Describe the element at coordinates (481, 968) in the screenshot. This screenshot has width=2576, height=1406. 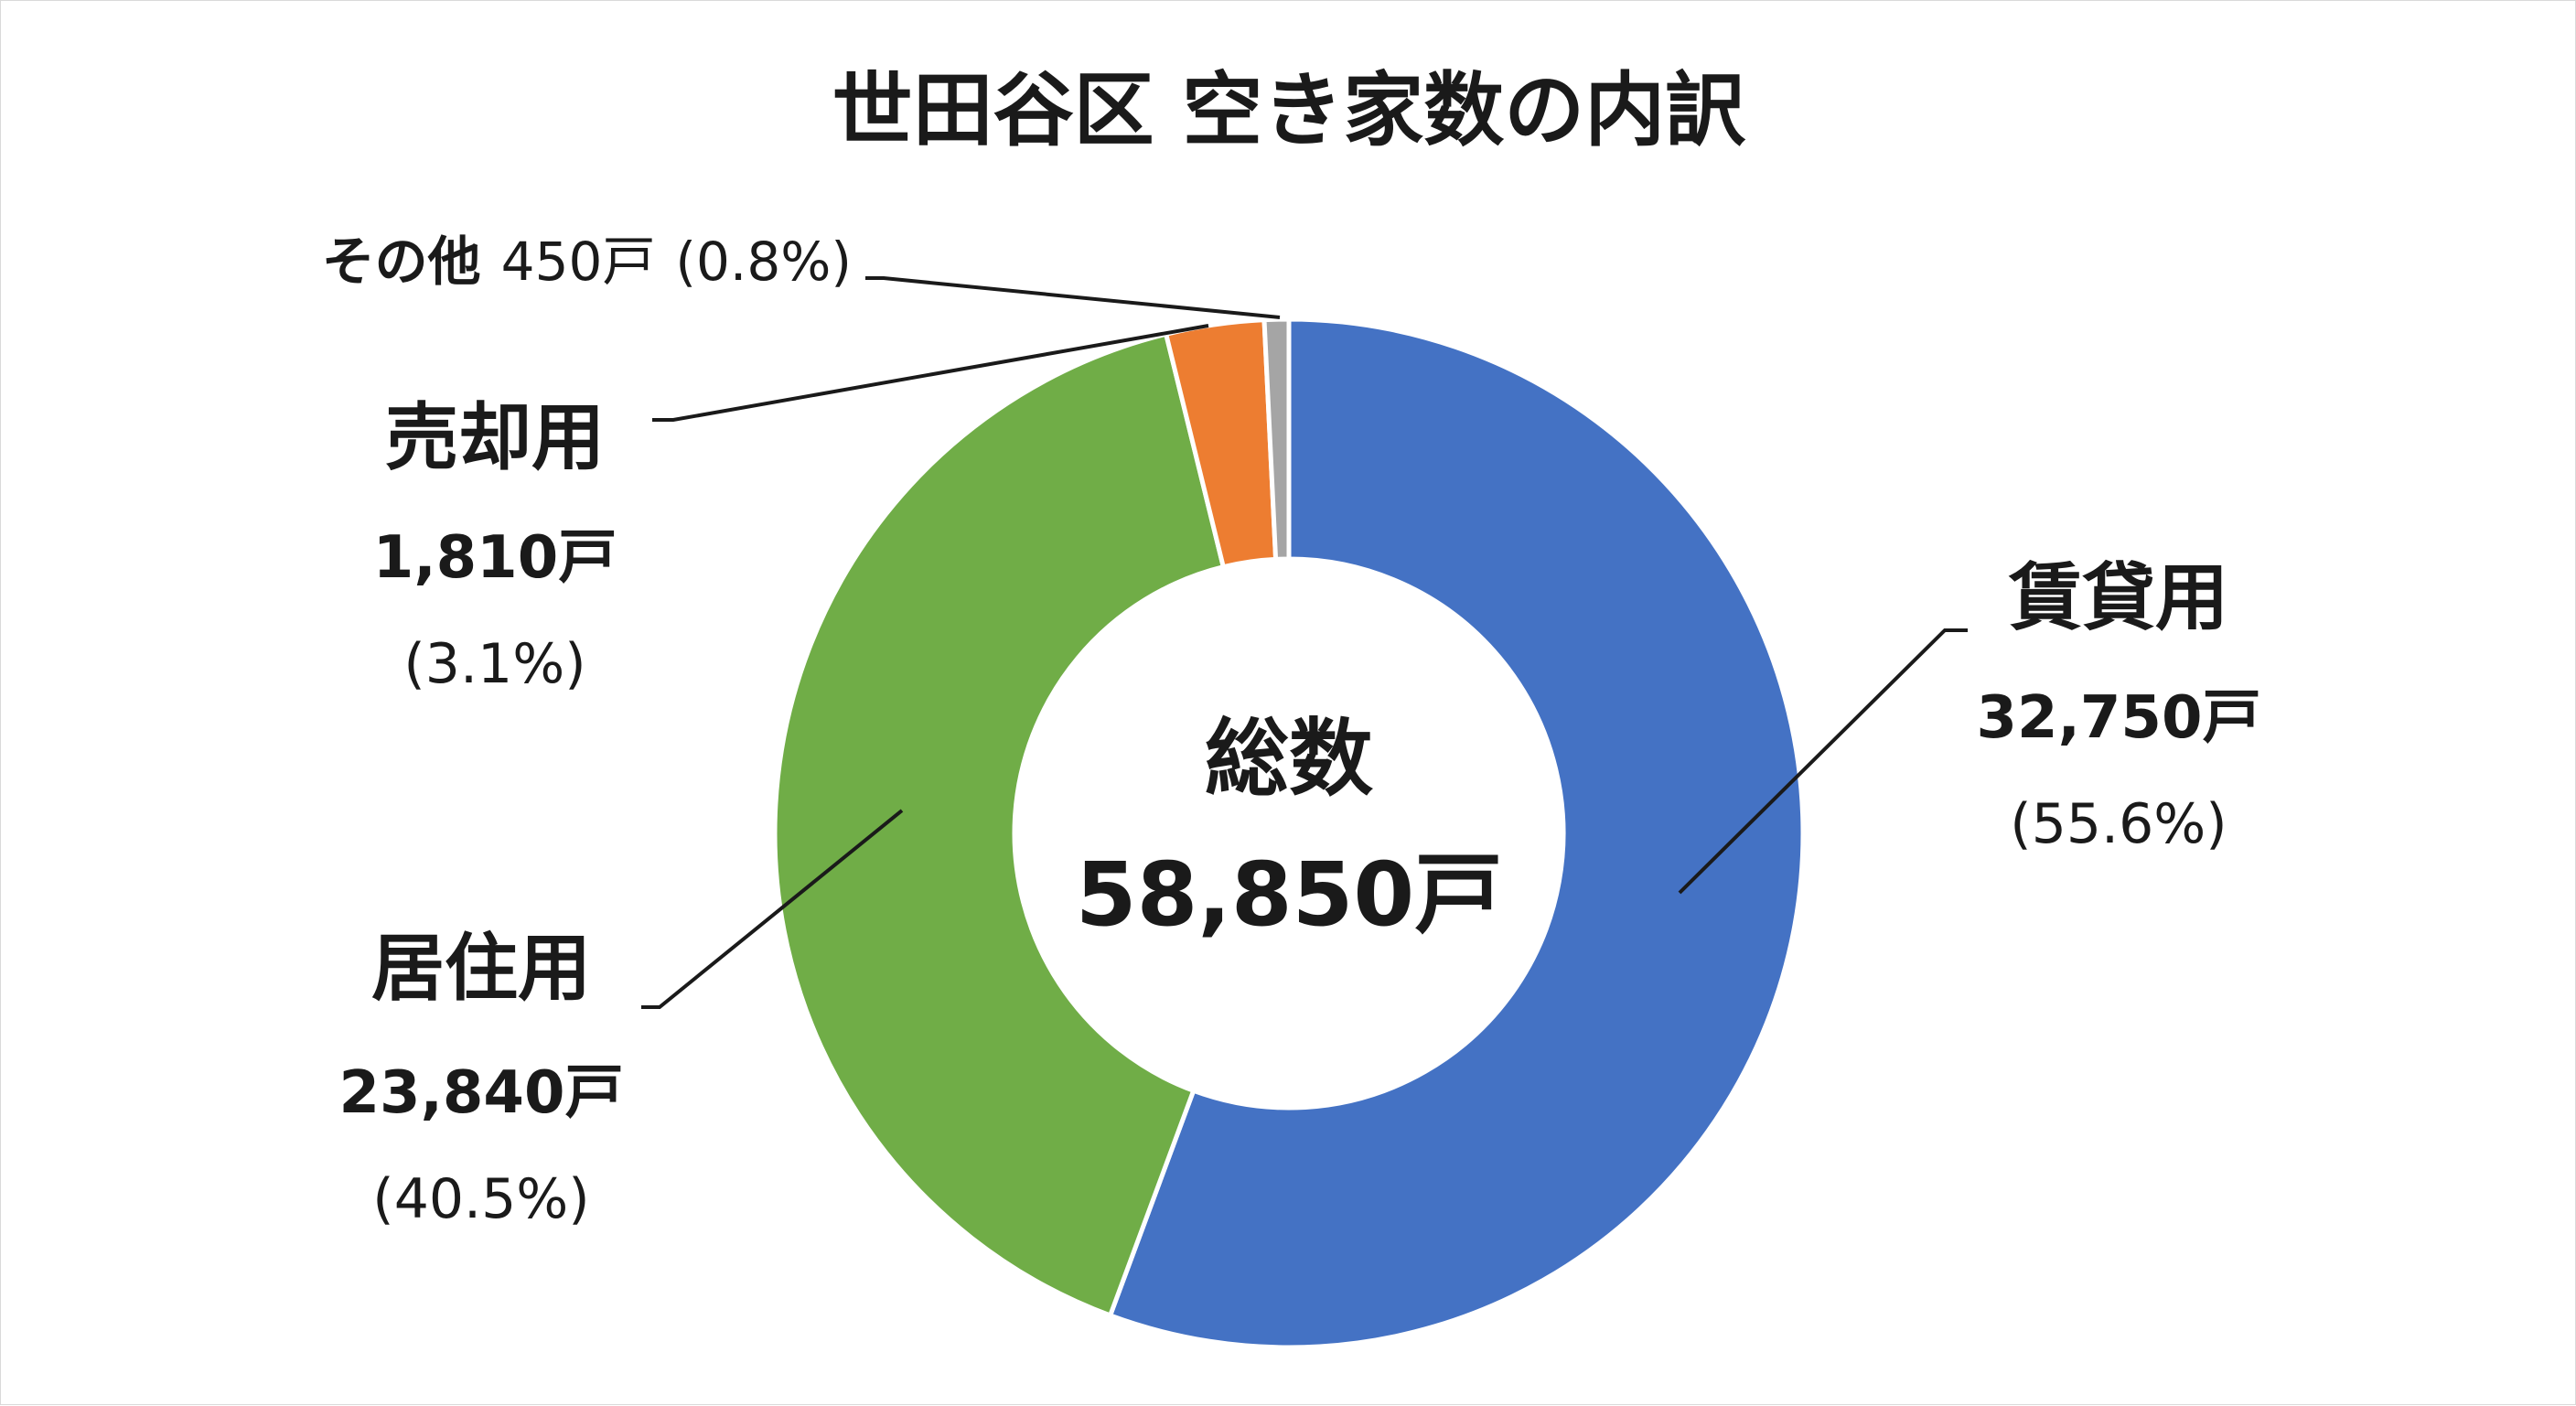
I see `slice-label-residential-name: 居住用` at that location.